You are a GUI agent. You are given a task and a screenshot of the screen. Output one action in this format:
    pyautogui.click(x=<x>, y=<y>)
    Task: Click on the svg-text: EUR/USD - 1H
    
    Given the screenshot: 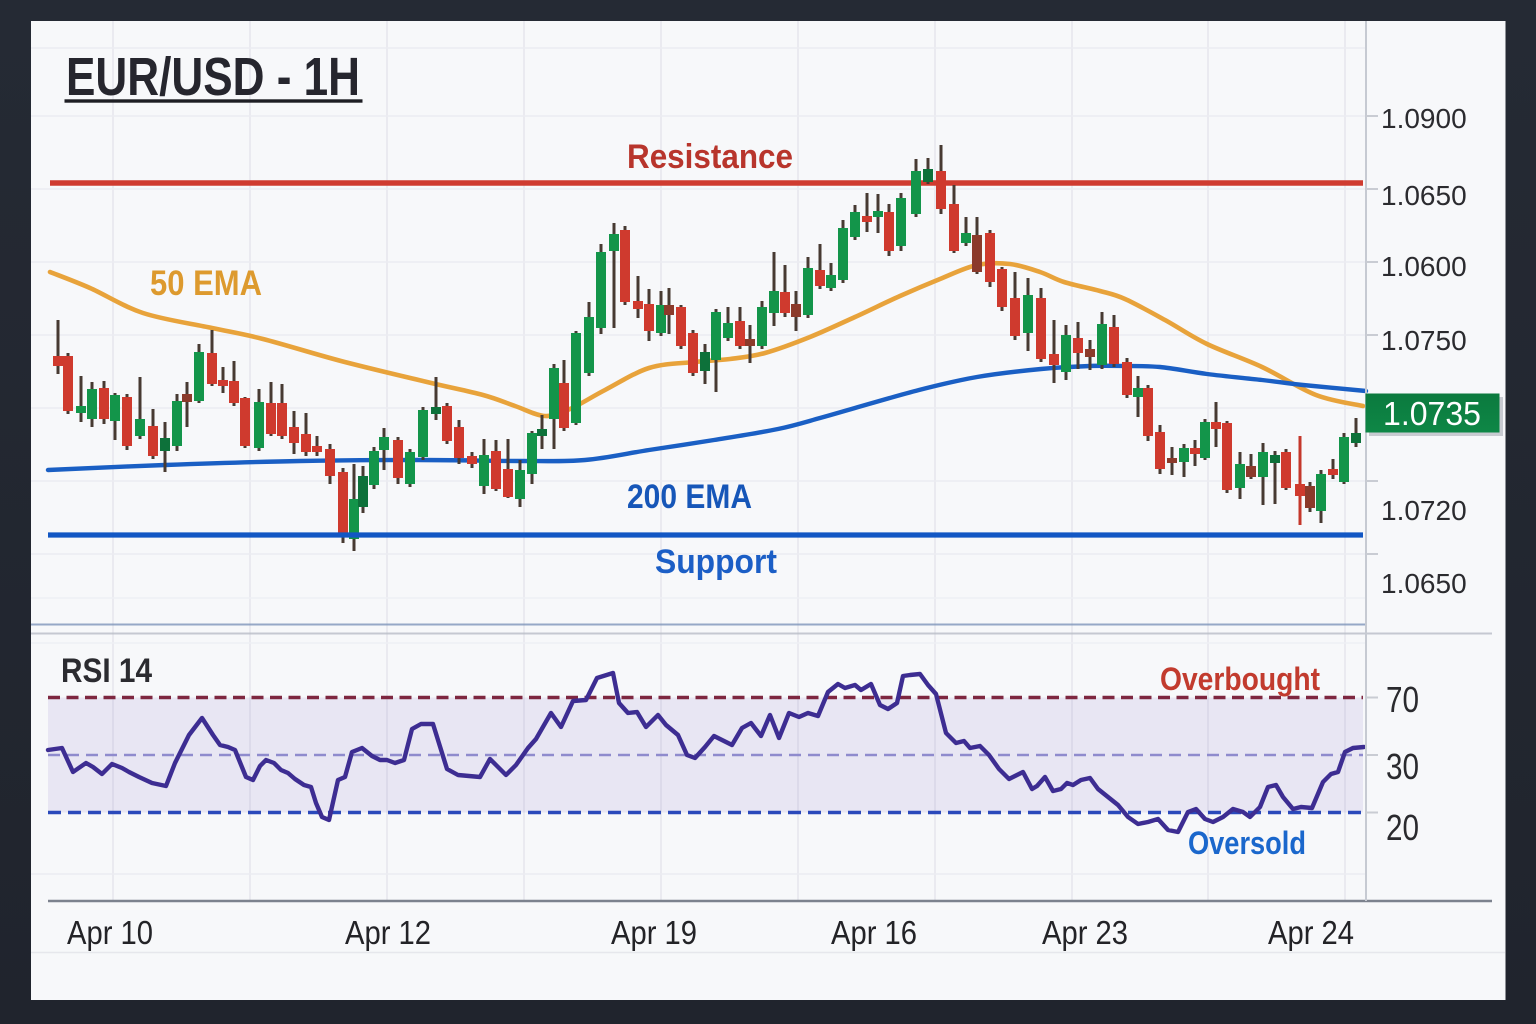 What is the action you would take?
    pyautogui.click(x=213, y=77)
    